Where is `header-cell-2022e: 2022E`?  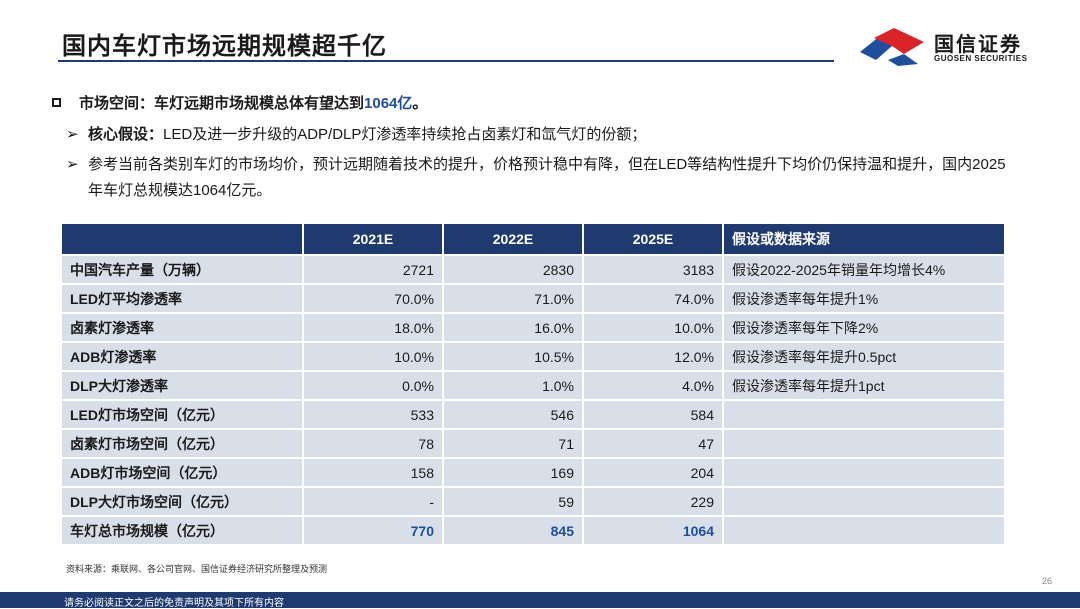
header-cell-2022e: 2022E is located at coordinates (514, 239).